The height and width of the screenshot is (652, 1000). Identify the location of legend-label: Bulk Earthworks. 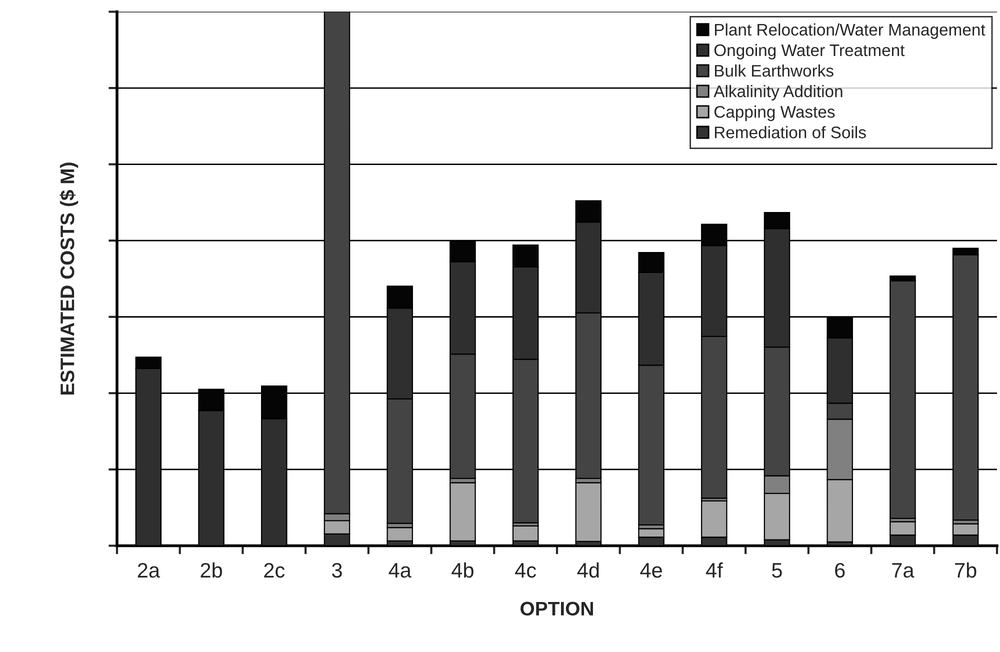
(774, 70).